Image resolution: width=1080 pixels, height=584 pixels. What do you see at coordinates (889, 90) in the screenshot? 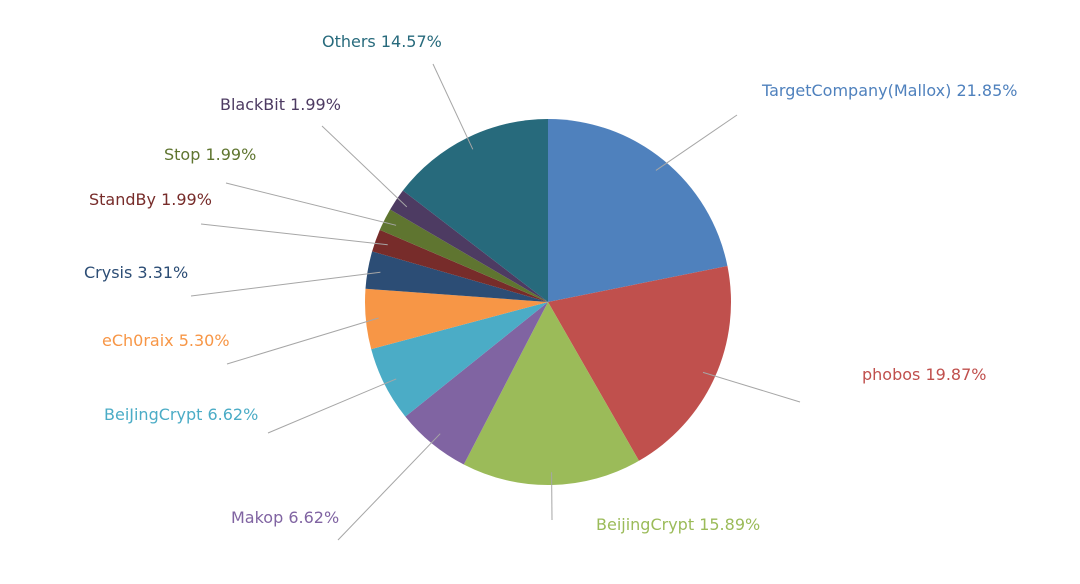
I see `slice-label: TargetCompany(Mallox) 21.85%` at bounding box center [889, 90].